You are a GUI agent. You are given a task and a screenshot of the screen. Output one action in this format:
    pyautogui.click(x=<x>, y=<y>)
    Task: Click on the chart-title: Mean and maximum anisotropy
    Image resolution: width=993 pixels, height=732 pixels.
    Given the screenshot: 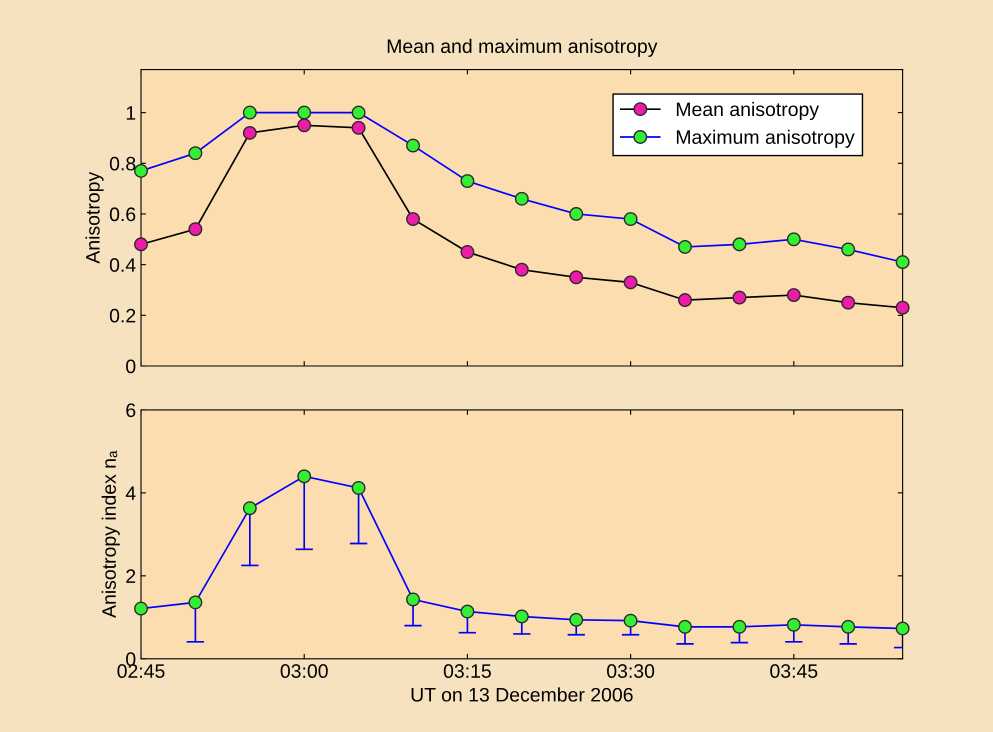 What is the action you would take?
    pyautogui.click(x=523, y=47)
    